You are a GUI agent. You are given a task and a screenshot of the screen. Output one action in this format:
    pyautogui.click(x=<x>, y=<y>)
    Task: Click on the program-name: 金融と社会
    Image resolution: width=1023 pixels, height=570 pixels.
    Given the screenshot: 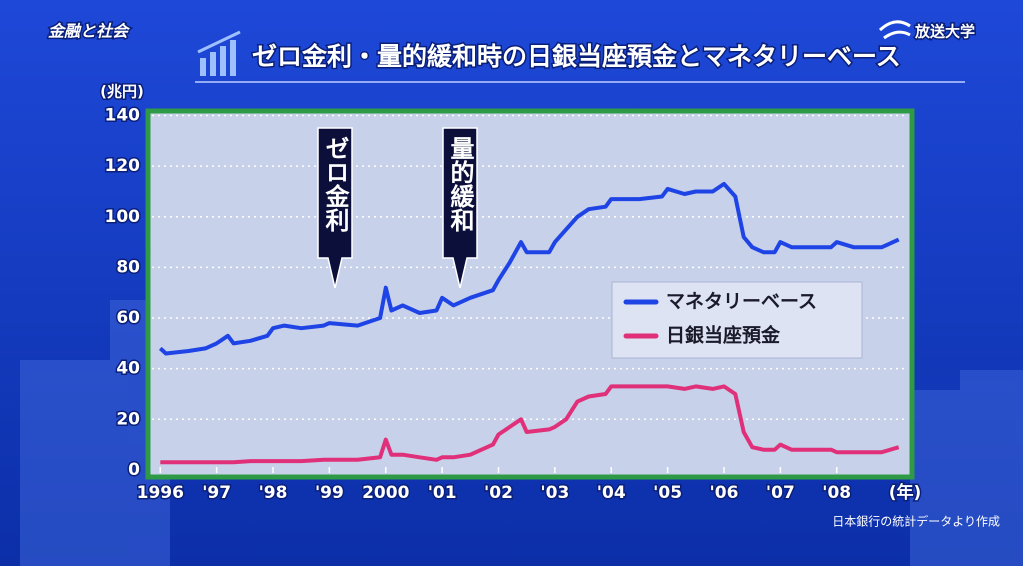 What is the action you would take?
    pyautogui.click(x=89, y=31)
    